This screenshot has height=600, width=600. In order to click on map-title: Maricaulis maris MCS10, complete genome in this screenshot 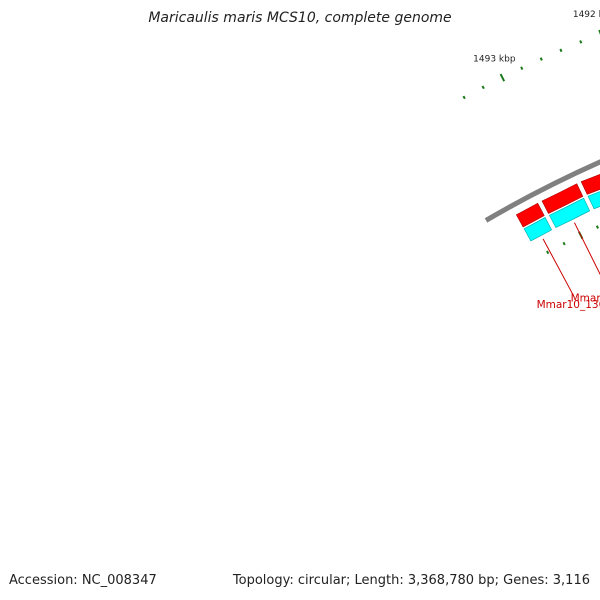, I will do `click(300, 18)`.